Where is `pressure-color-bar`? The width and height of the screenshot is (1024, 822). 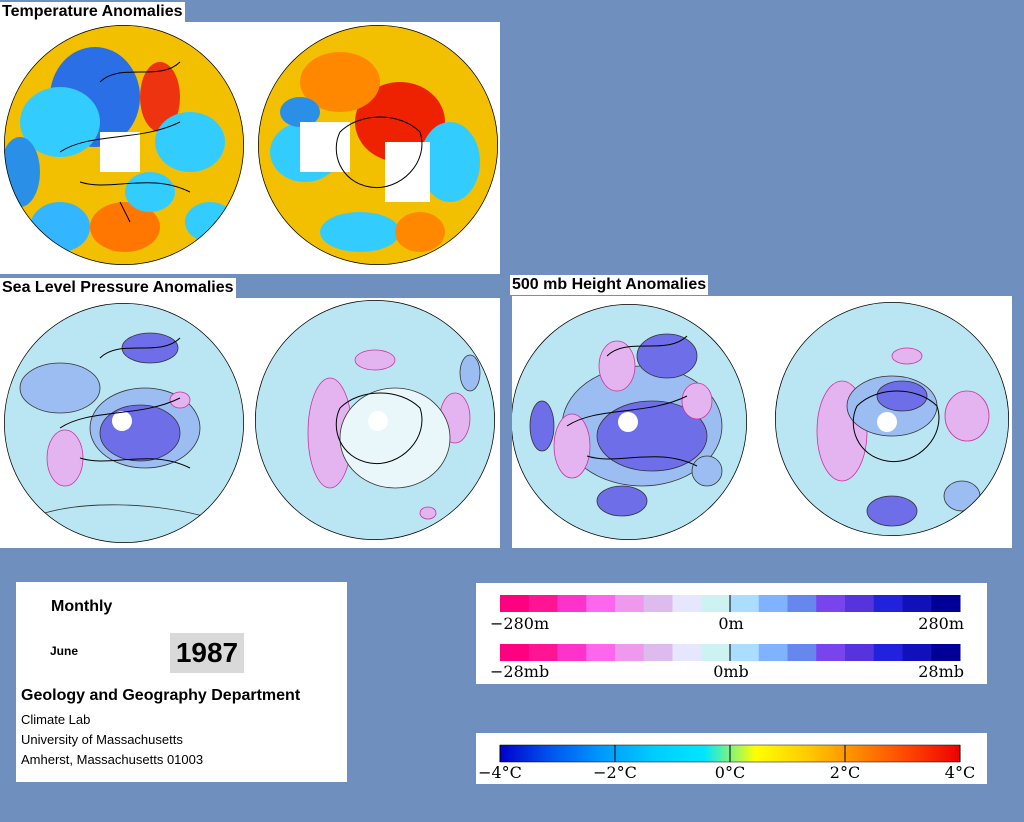
pressure-color-bar is located at coordinates (730, 652).